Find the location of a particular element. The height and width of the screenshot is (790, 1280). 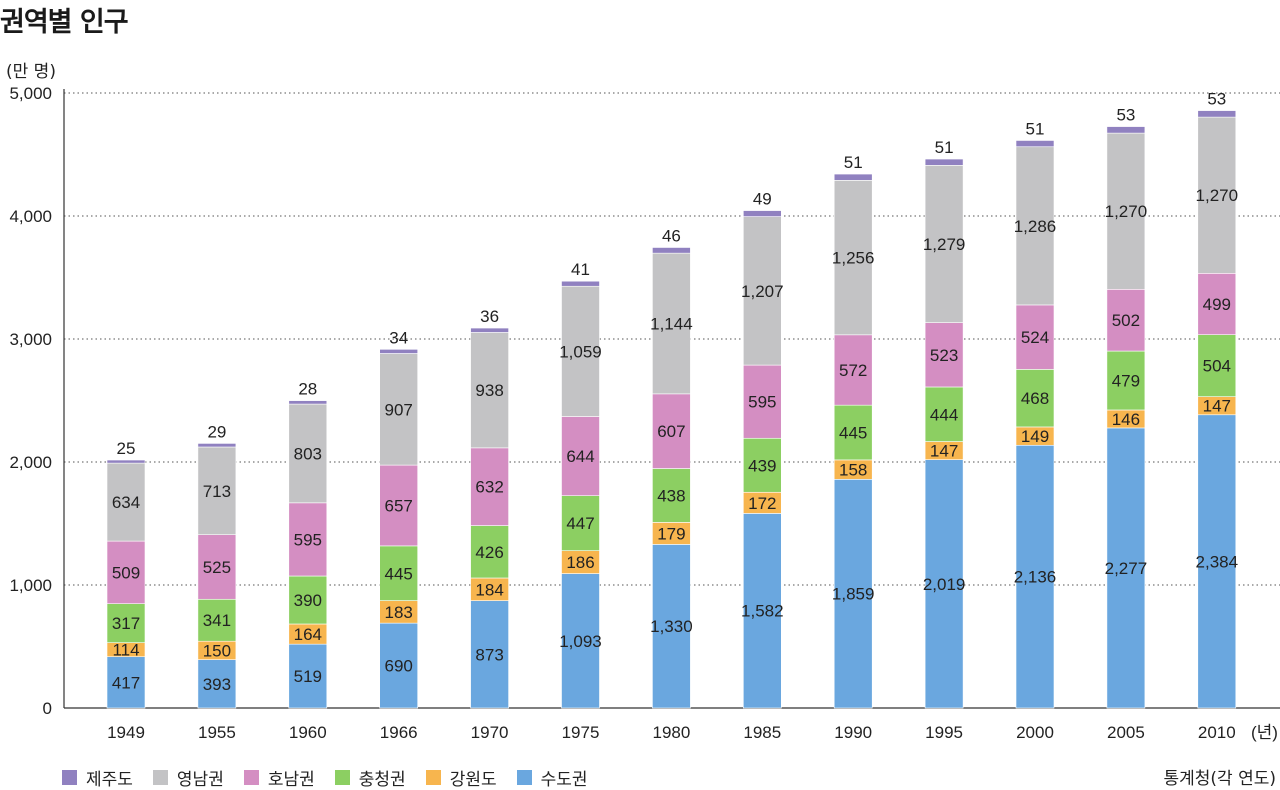

legend-label: 호남권 is located at coordinates (291, 780).